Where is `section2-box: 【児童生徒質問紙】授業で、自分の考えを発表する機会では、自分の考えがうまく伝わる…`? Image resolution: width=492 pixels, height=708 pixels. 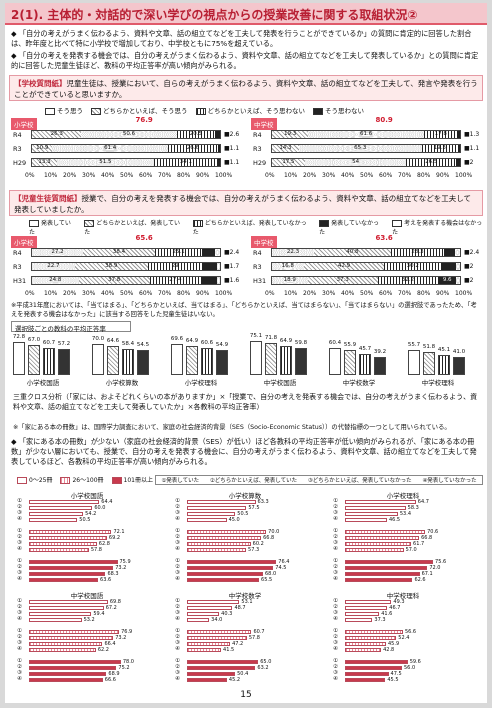
section2-box: 【児童生徒質問紙】授業で、自分の考えを発表する機会では、自分の考えがうまく伝わる… is located at coordinates (246, 203).